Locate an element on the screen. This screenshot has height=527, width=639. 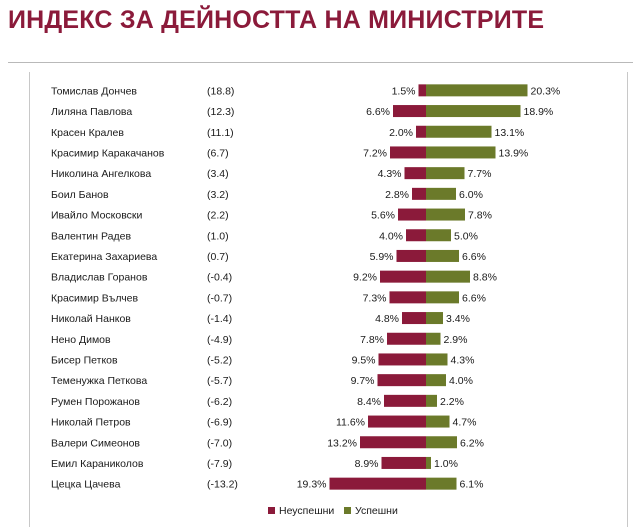
index-value: (-7.0) is located at coordinates (219, 443).